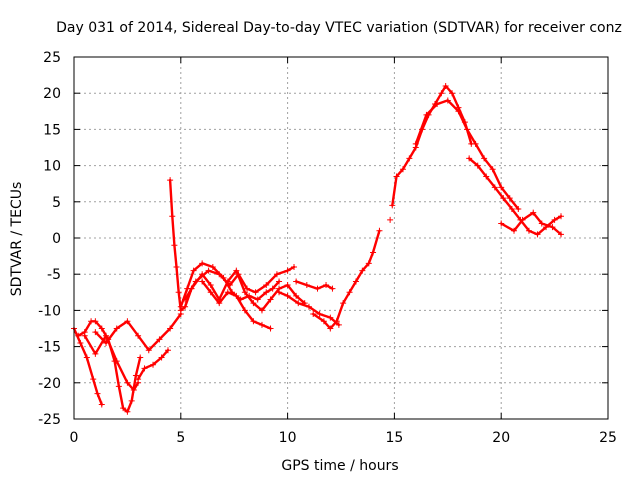 The height and width of the screenshot is (480, 640). What do you see at coordinates (52, 58) in the screenshot?
I see `y-tick-label: 25` at bounding box center [52, 58].